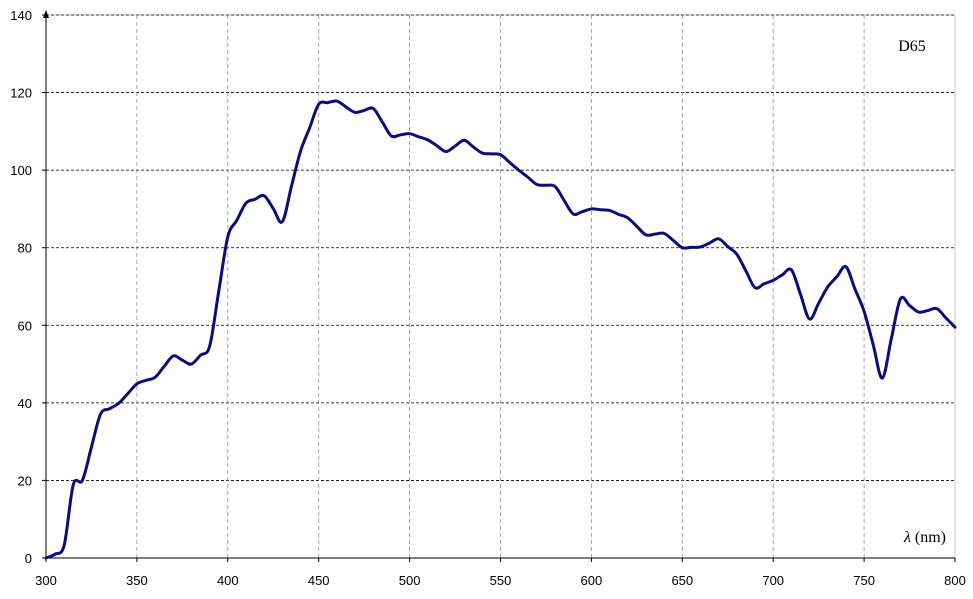 This screenshot has height=599, width=973. What do you see at coordinates (682, 580) in the screenshot?
I see `x-tick-label: 650` at bounding box center [682, 580].